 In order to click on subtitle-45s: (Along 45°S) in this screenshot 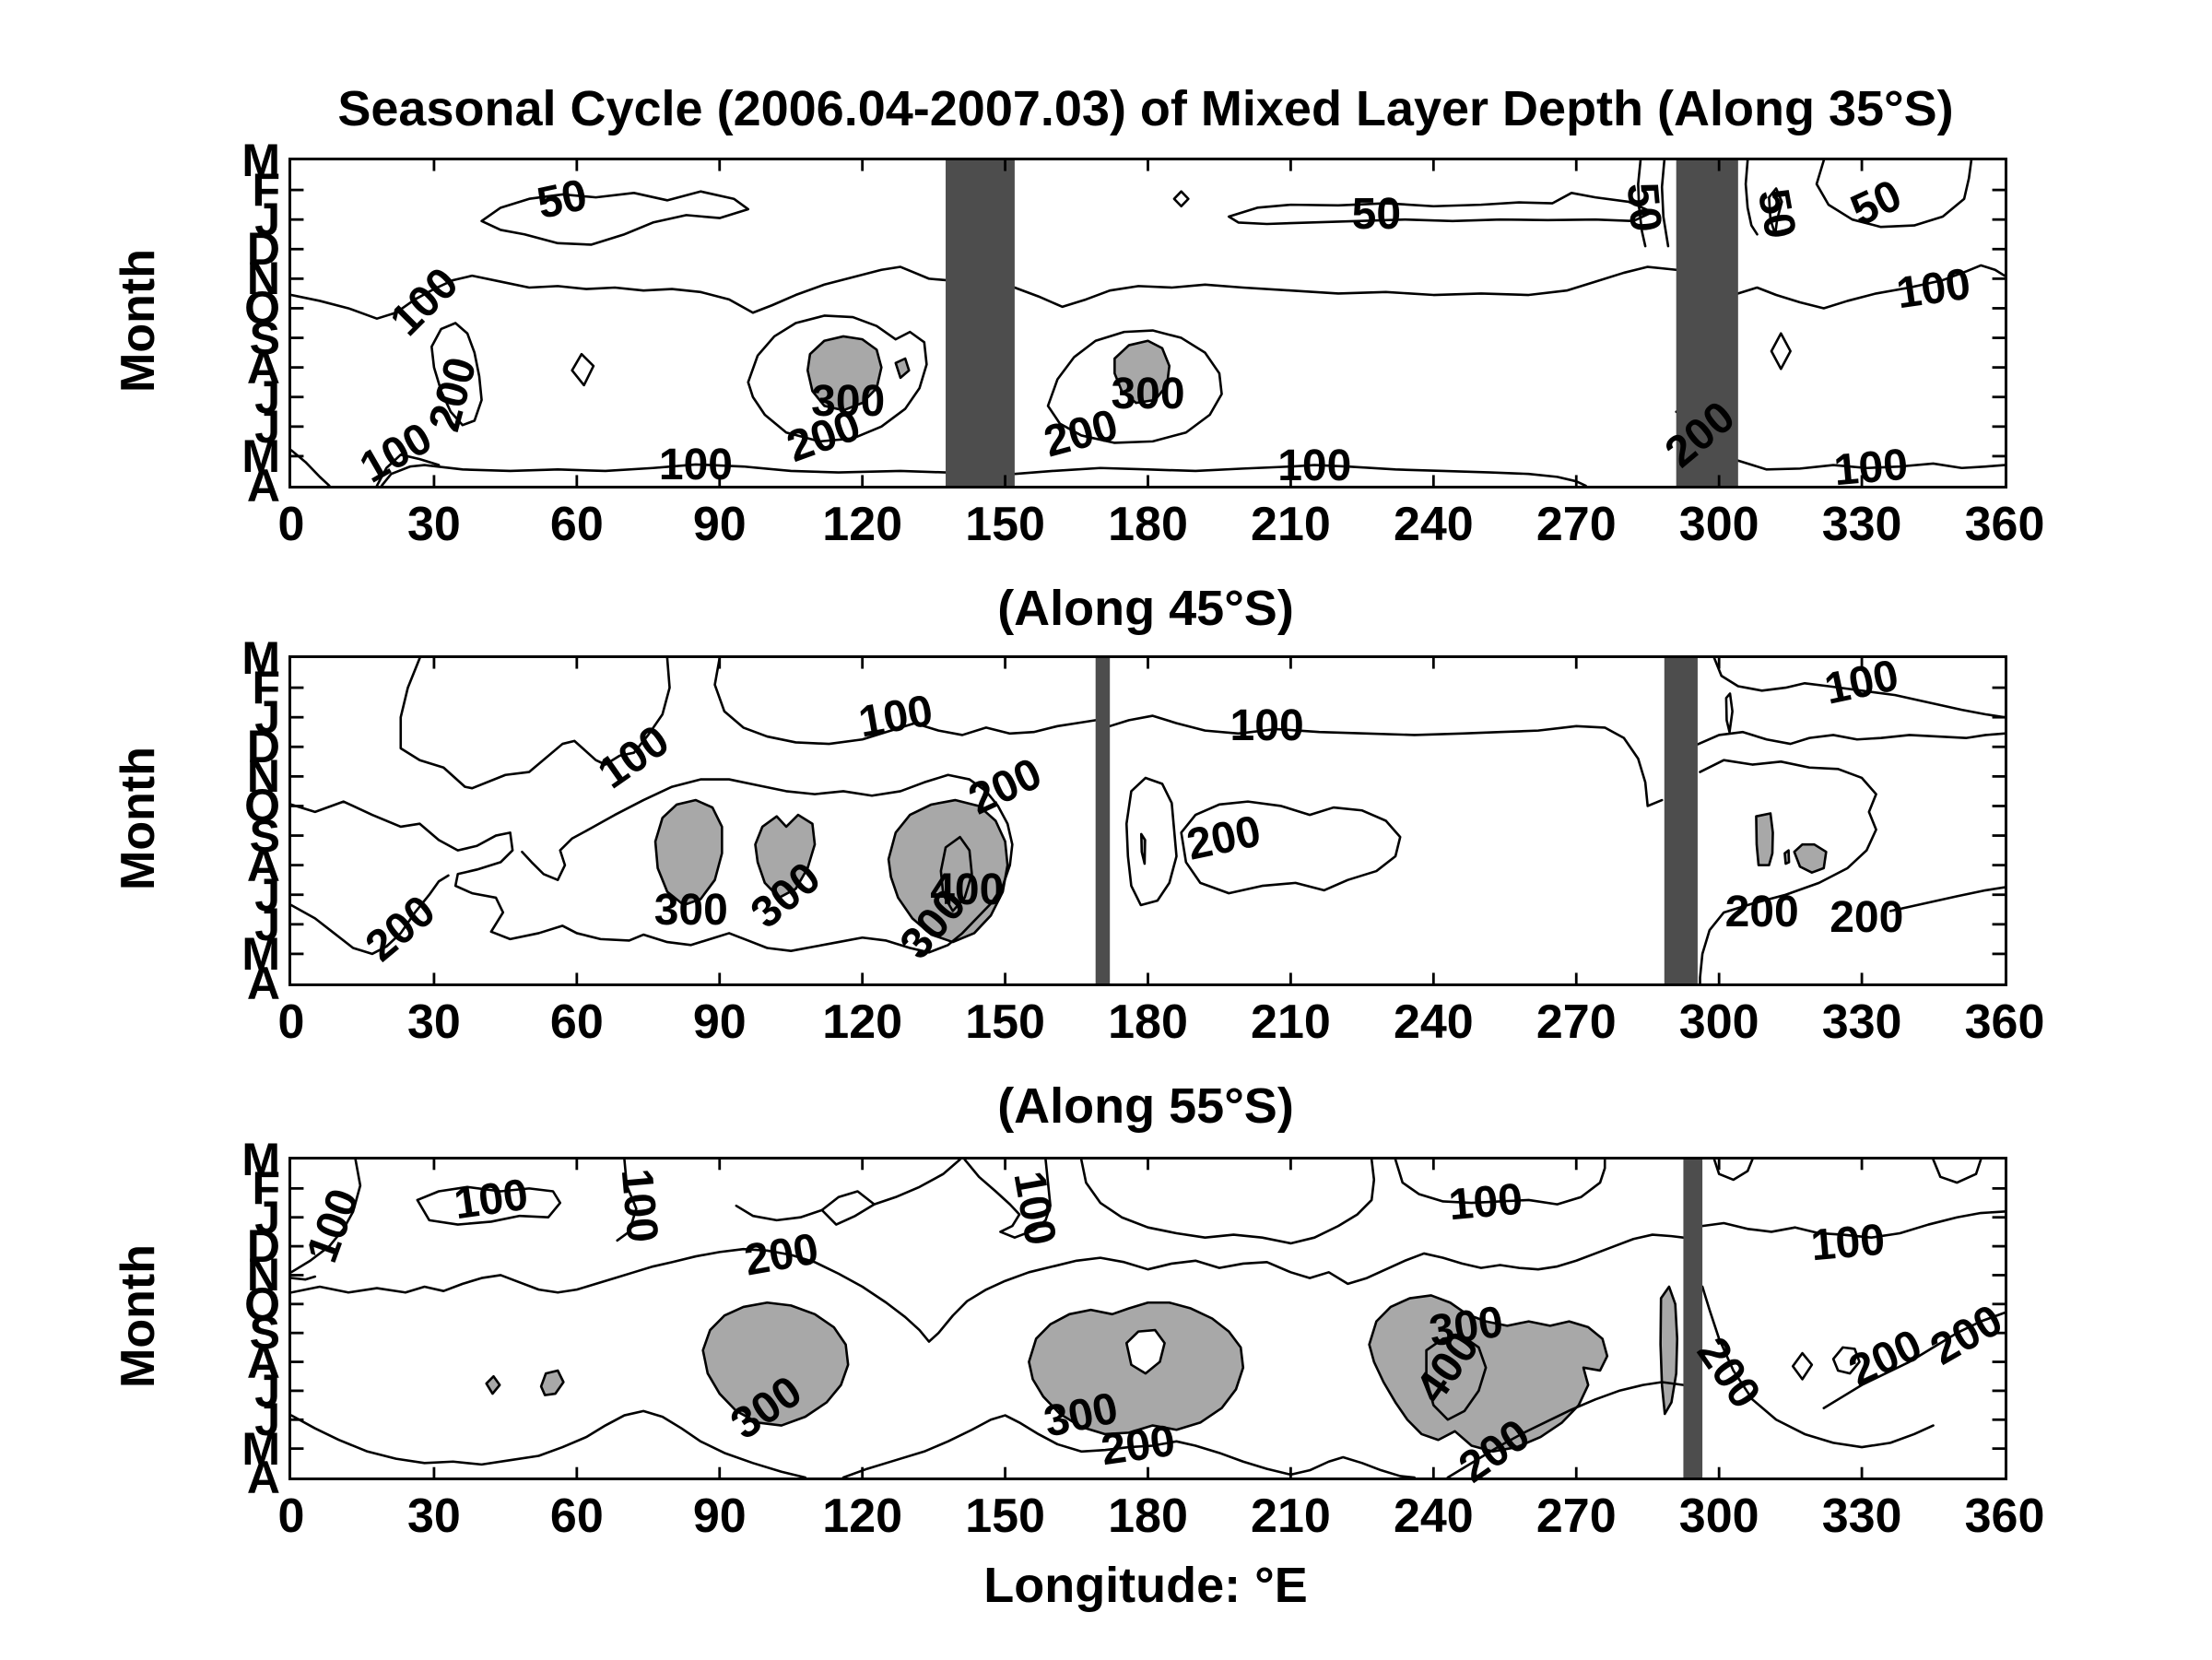, I will do `click(1145, 608)`.